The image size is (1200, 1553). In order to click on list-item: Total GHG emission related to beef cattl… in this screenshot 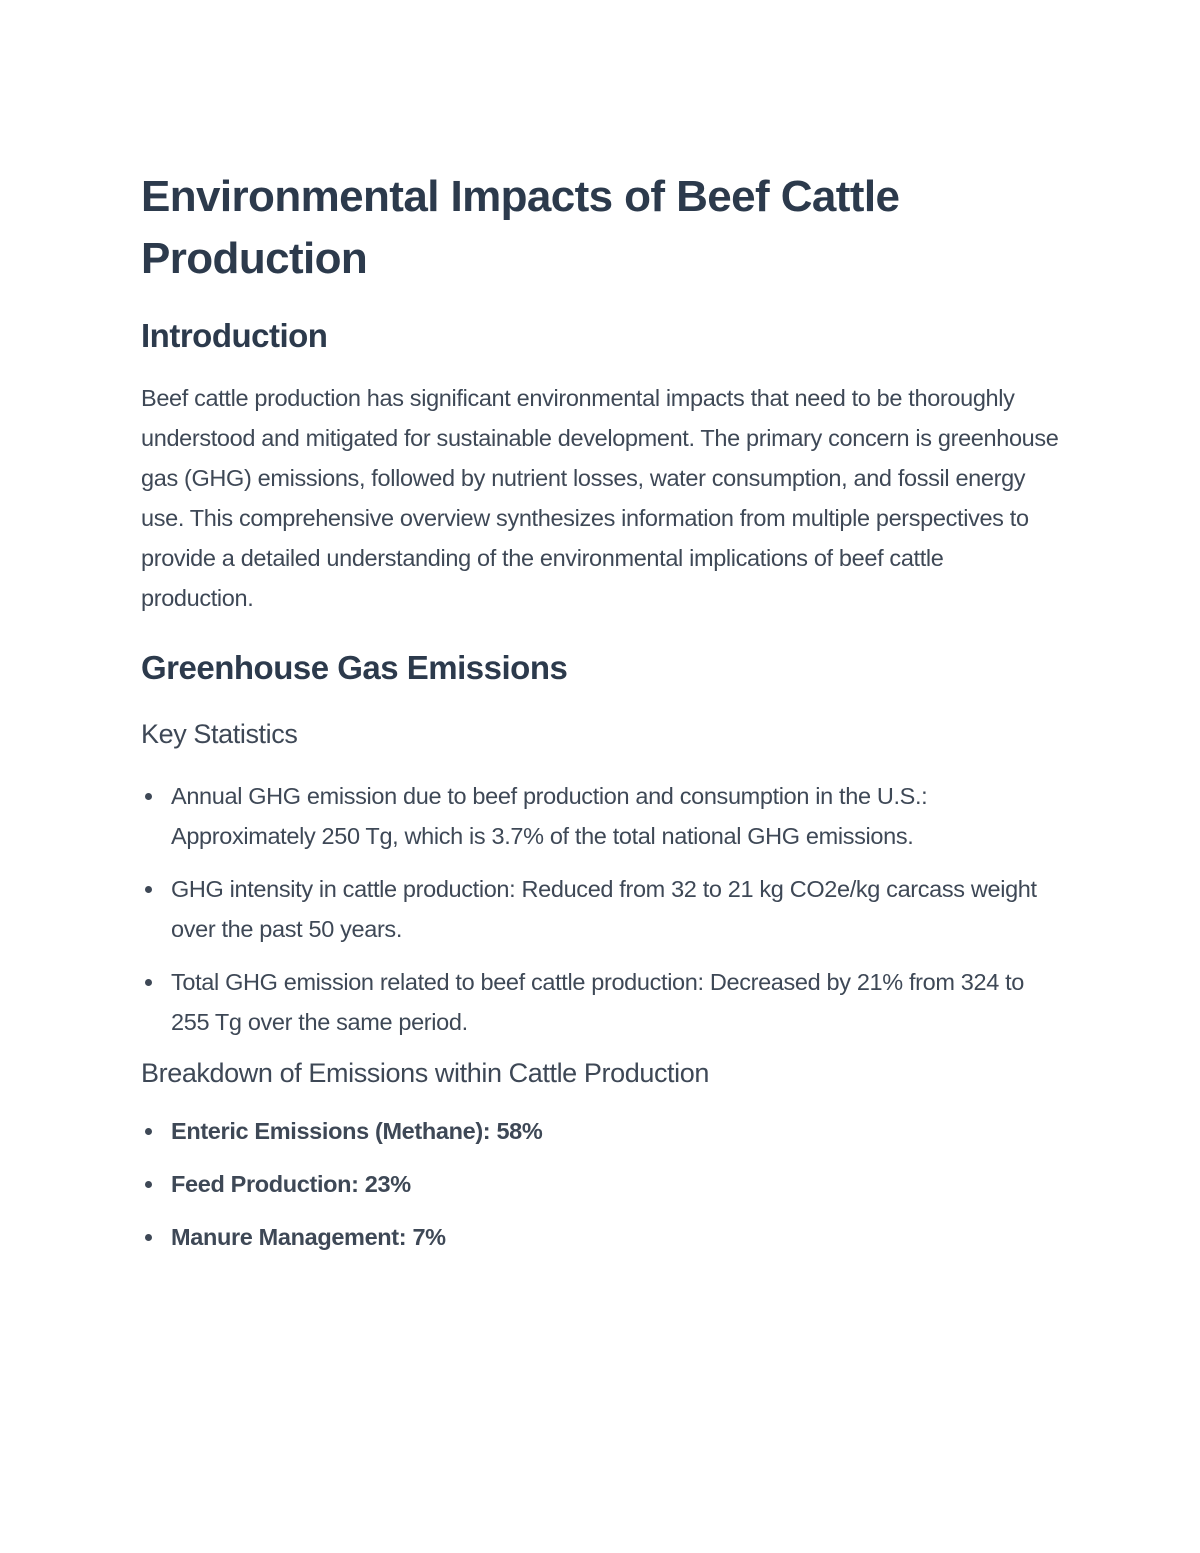, I will do `click(601, 1002)`.